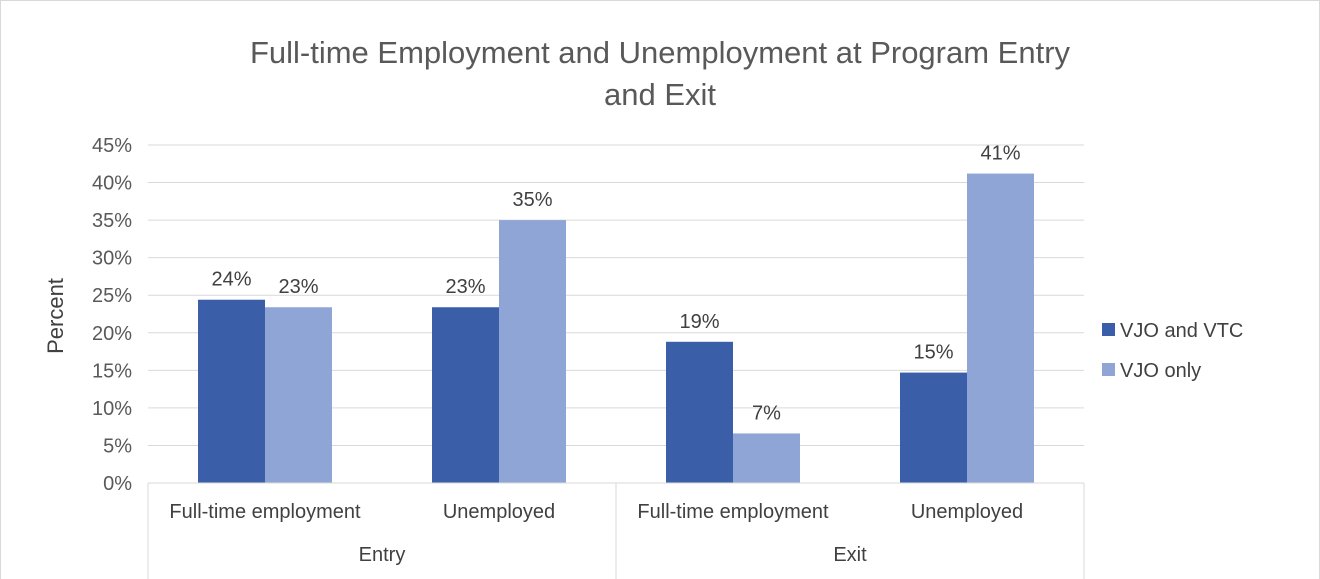 The height and width of the screenshot is (579, 1320). What do you see at coordinates (112, 259) in the screenshot?
I see `y-tick-label: 30%` at bounding box center [112, 259].